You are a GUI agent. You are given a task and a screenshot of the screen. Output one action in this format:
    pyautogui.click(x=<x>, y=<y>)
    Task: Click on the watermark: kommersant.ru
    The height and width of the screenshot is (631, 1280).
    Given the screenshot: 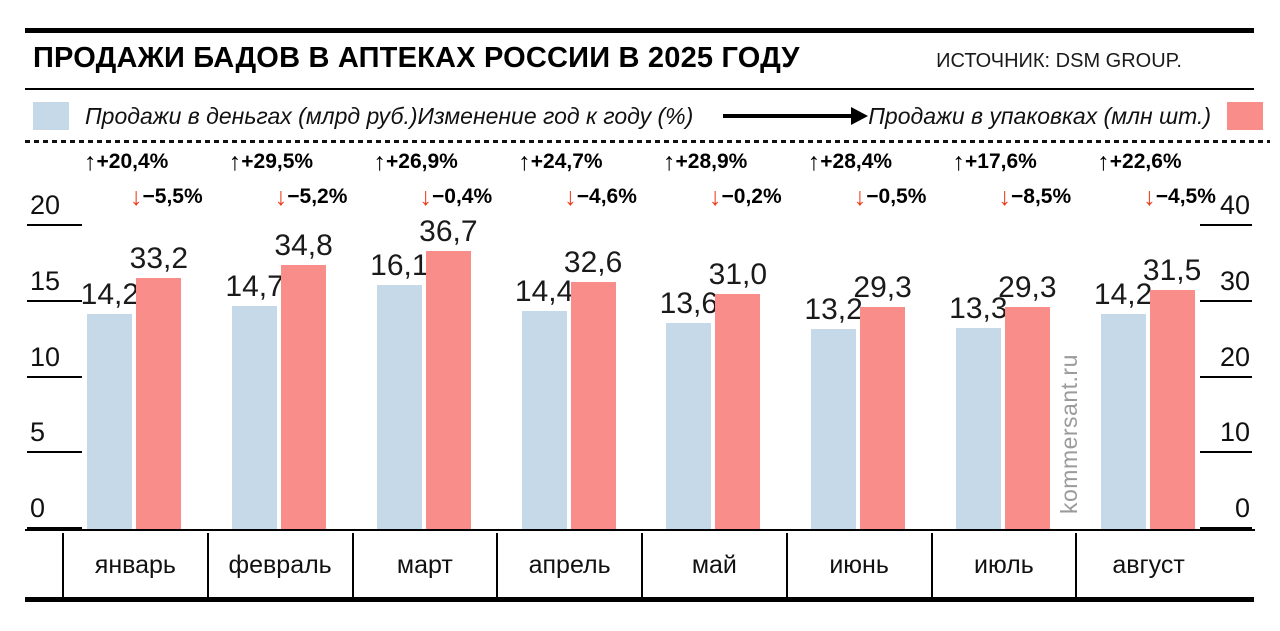 What is the action you would take?
    pyautogui.click(x=1069, y=434)
    